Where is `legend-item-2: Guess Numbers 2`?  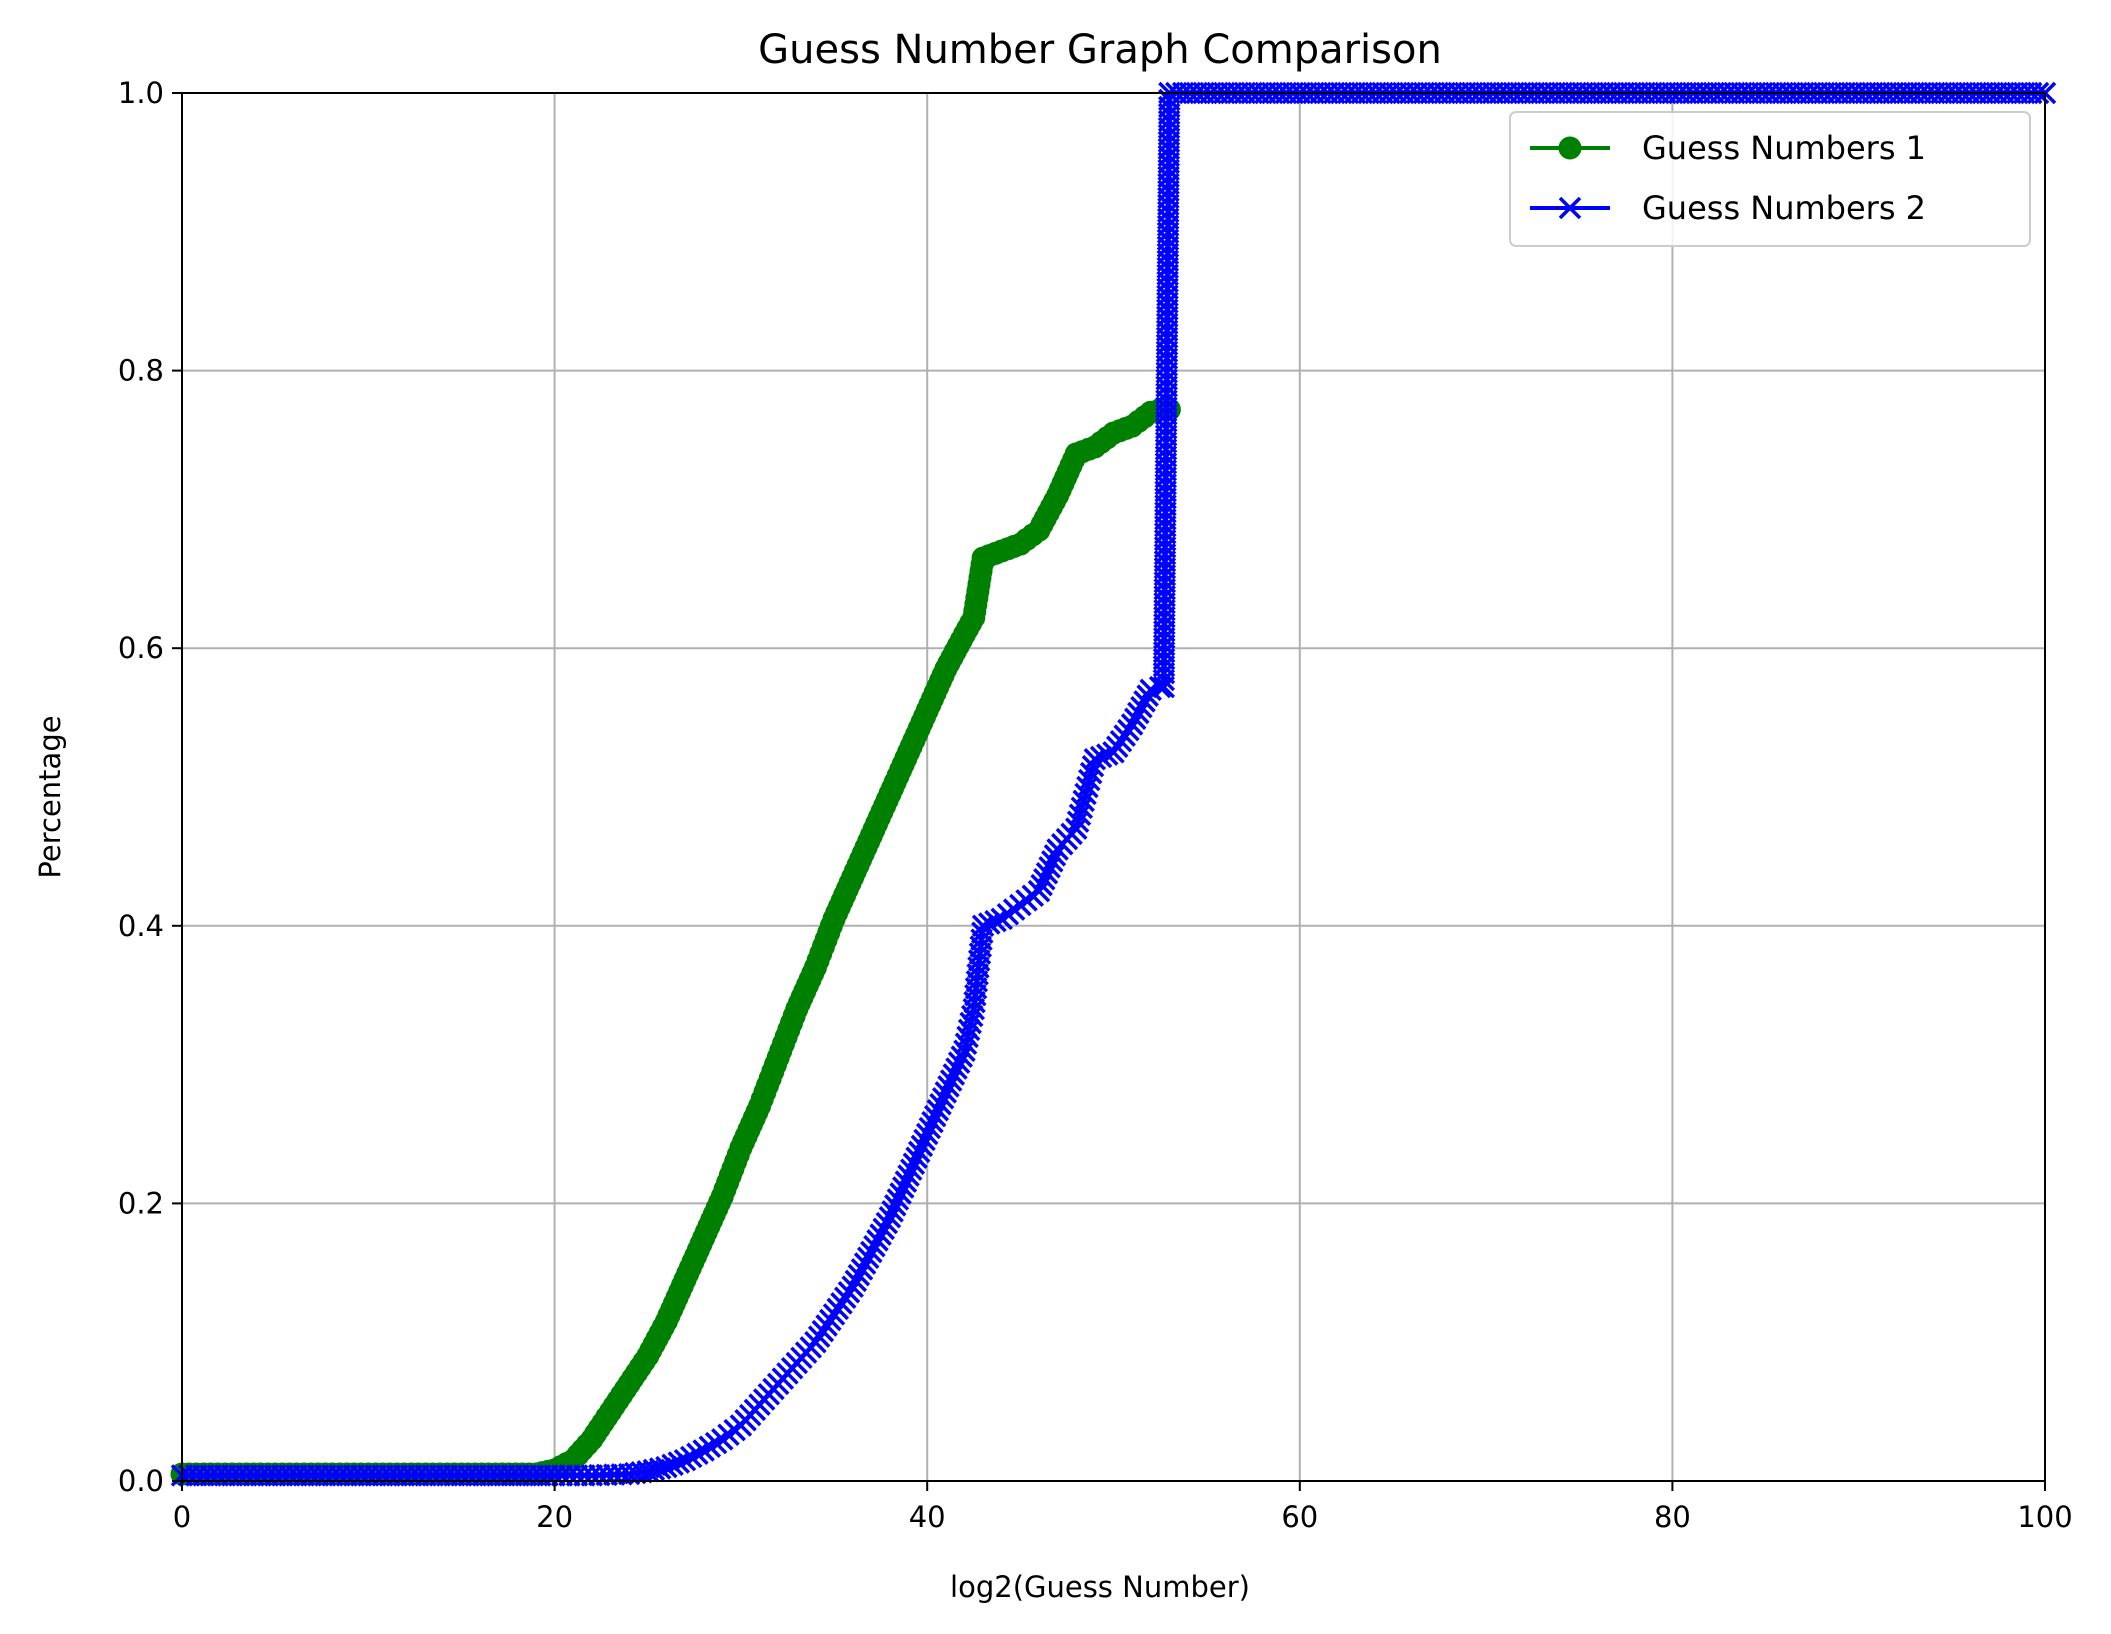 legend-item-2: Guess Numbers 2 is located at coordinates (1728, 208).